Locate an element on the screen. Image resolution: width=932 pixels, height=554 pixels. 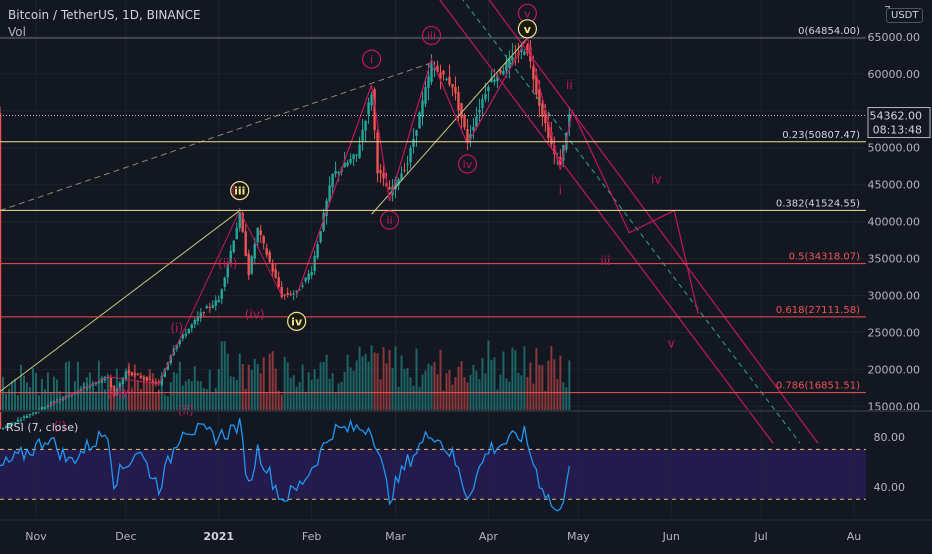
currency-selector-button: USDT is located at coordinates (905, 15).